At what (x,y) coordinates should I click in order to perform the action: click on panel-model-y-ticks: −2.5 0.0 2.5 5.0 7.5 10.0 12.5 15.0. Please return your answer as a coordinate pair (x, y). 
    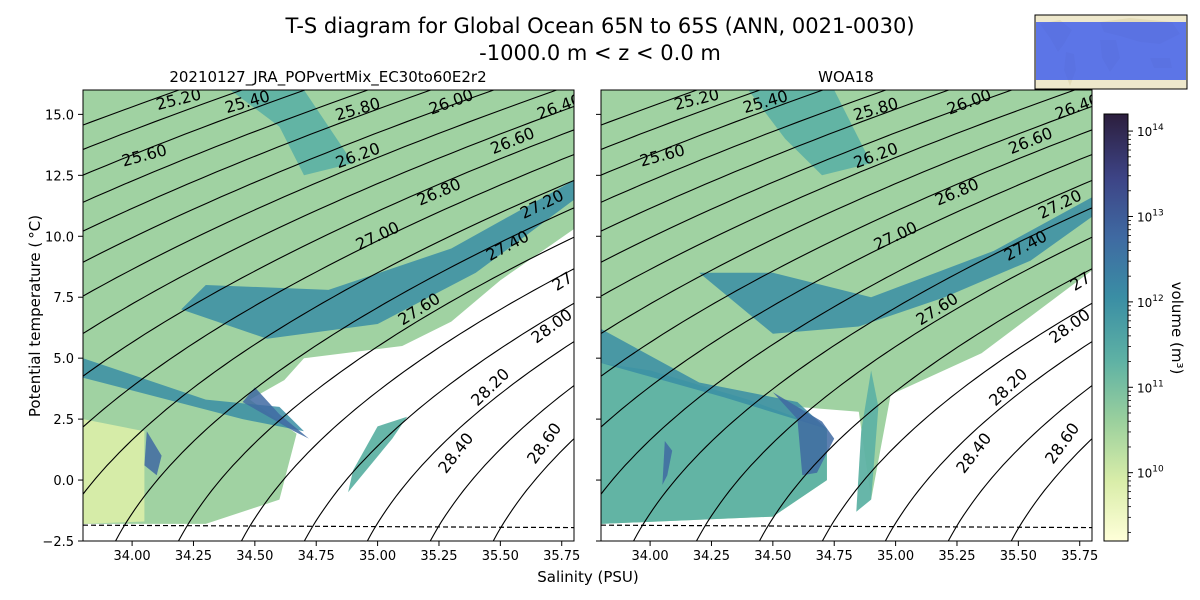
    Looking at the image, I should click on (62, 329).